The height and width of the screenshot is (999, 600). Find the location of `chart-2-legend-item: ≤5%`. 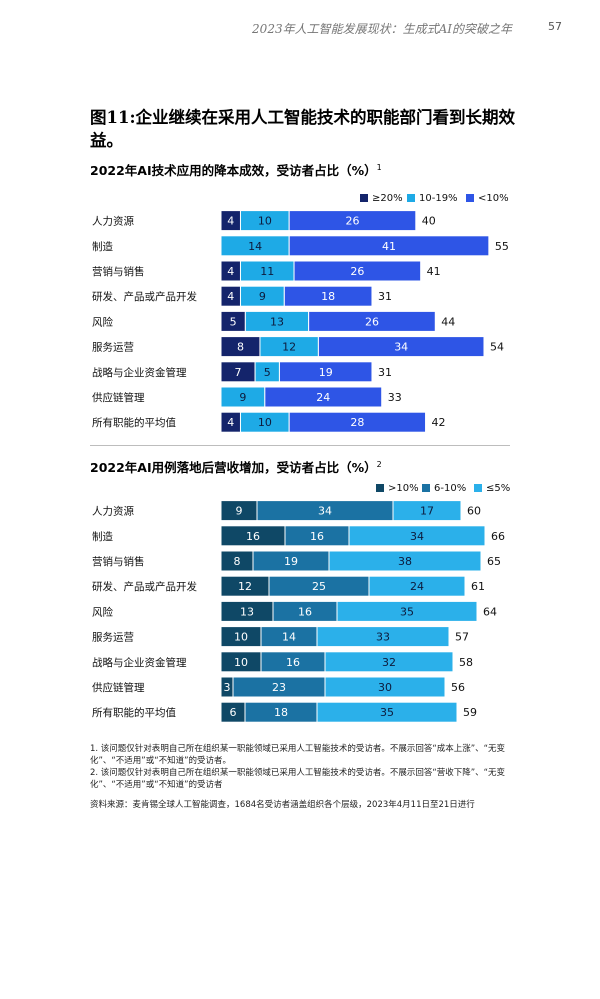

chart-2-legend-item: ≤5% is located at coordinates (492, 488).